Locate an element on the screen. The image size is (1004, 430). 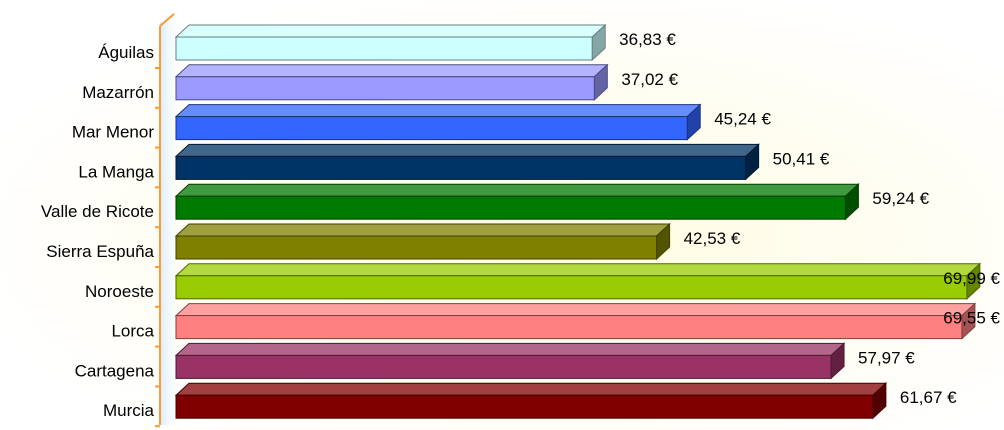
category-label: Valle de Ricote is located at coordinates (97, 211).